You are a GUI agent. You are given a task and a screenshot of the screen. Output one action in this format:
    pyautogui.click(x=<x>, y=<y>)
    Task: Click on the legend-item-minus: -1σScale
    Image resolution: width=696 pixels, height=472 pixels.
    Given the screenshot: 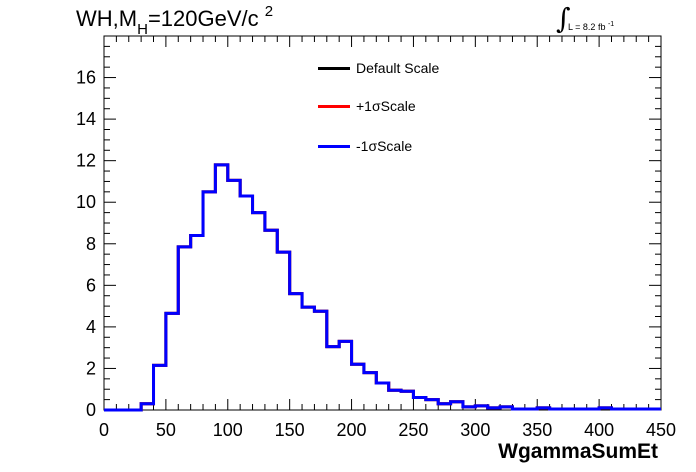 What is the action you would take?
    pyautogui.click(x=365, y=146)
    